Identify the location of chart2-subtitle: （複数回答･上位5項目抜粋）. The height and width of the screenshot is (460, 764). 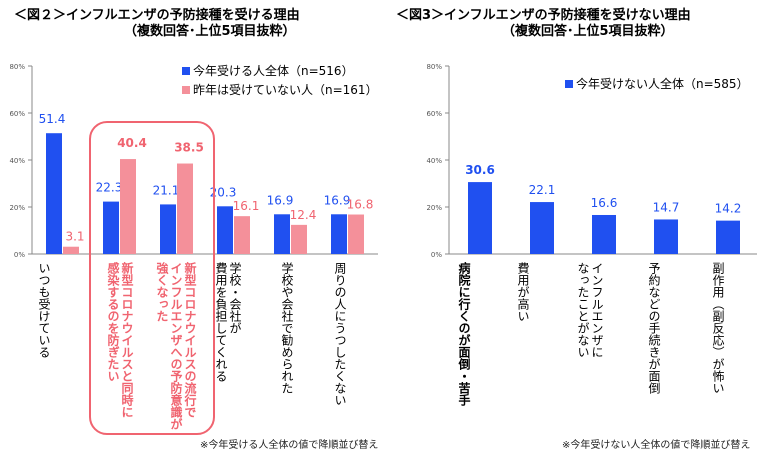
(210, 31).